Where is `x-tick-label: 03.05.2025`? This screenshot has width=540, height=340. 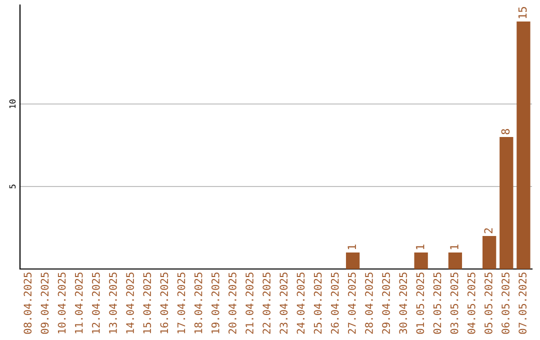
x-tick-label: 03.05.2025 is located at coordinates (454, 303).